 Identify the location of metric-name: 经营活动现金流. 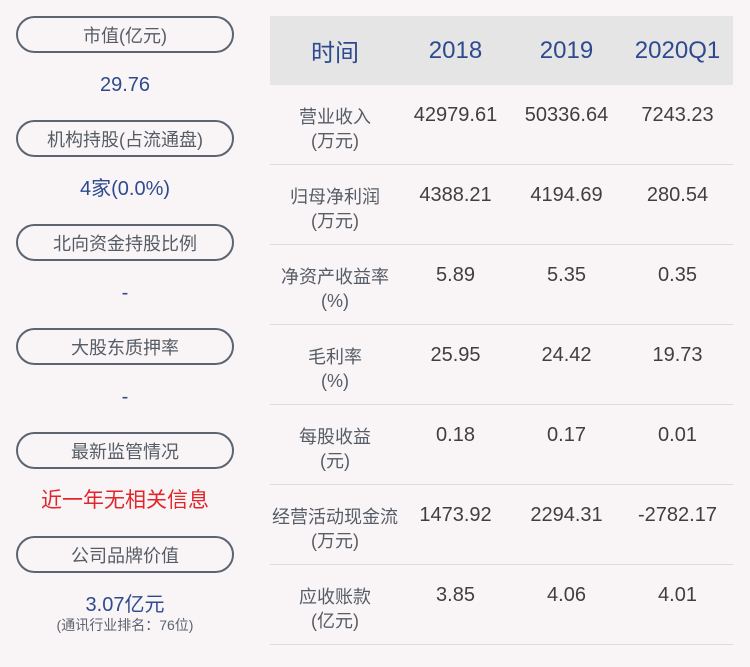
(335, 517).